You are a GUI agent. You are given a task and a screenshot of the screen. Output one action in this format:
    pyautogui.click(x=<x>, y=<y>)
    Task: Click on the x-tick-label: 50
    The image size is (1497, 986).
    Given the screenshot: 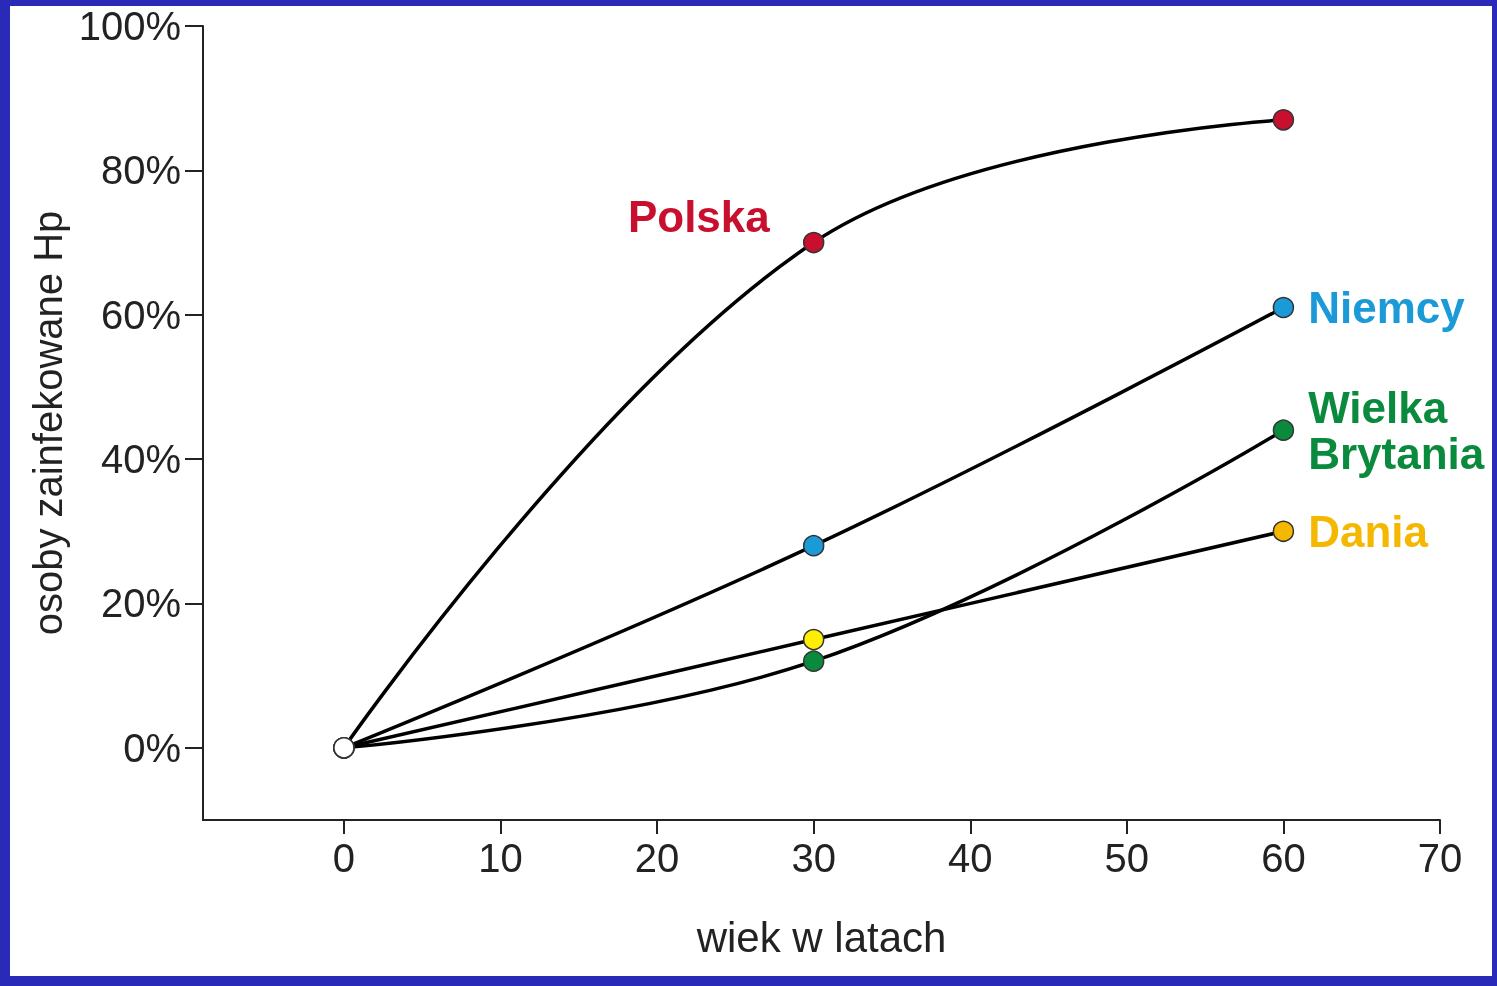 What is the action you would take?
    pyautogui.click(x=1127, y=858)
    